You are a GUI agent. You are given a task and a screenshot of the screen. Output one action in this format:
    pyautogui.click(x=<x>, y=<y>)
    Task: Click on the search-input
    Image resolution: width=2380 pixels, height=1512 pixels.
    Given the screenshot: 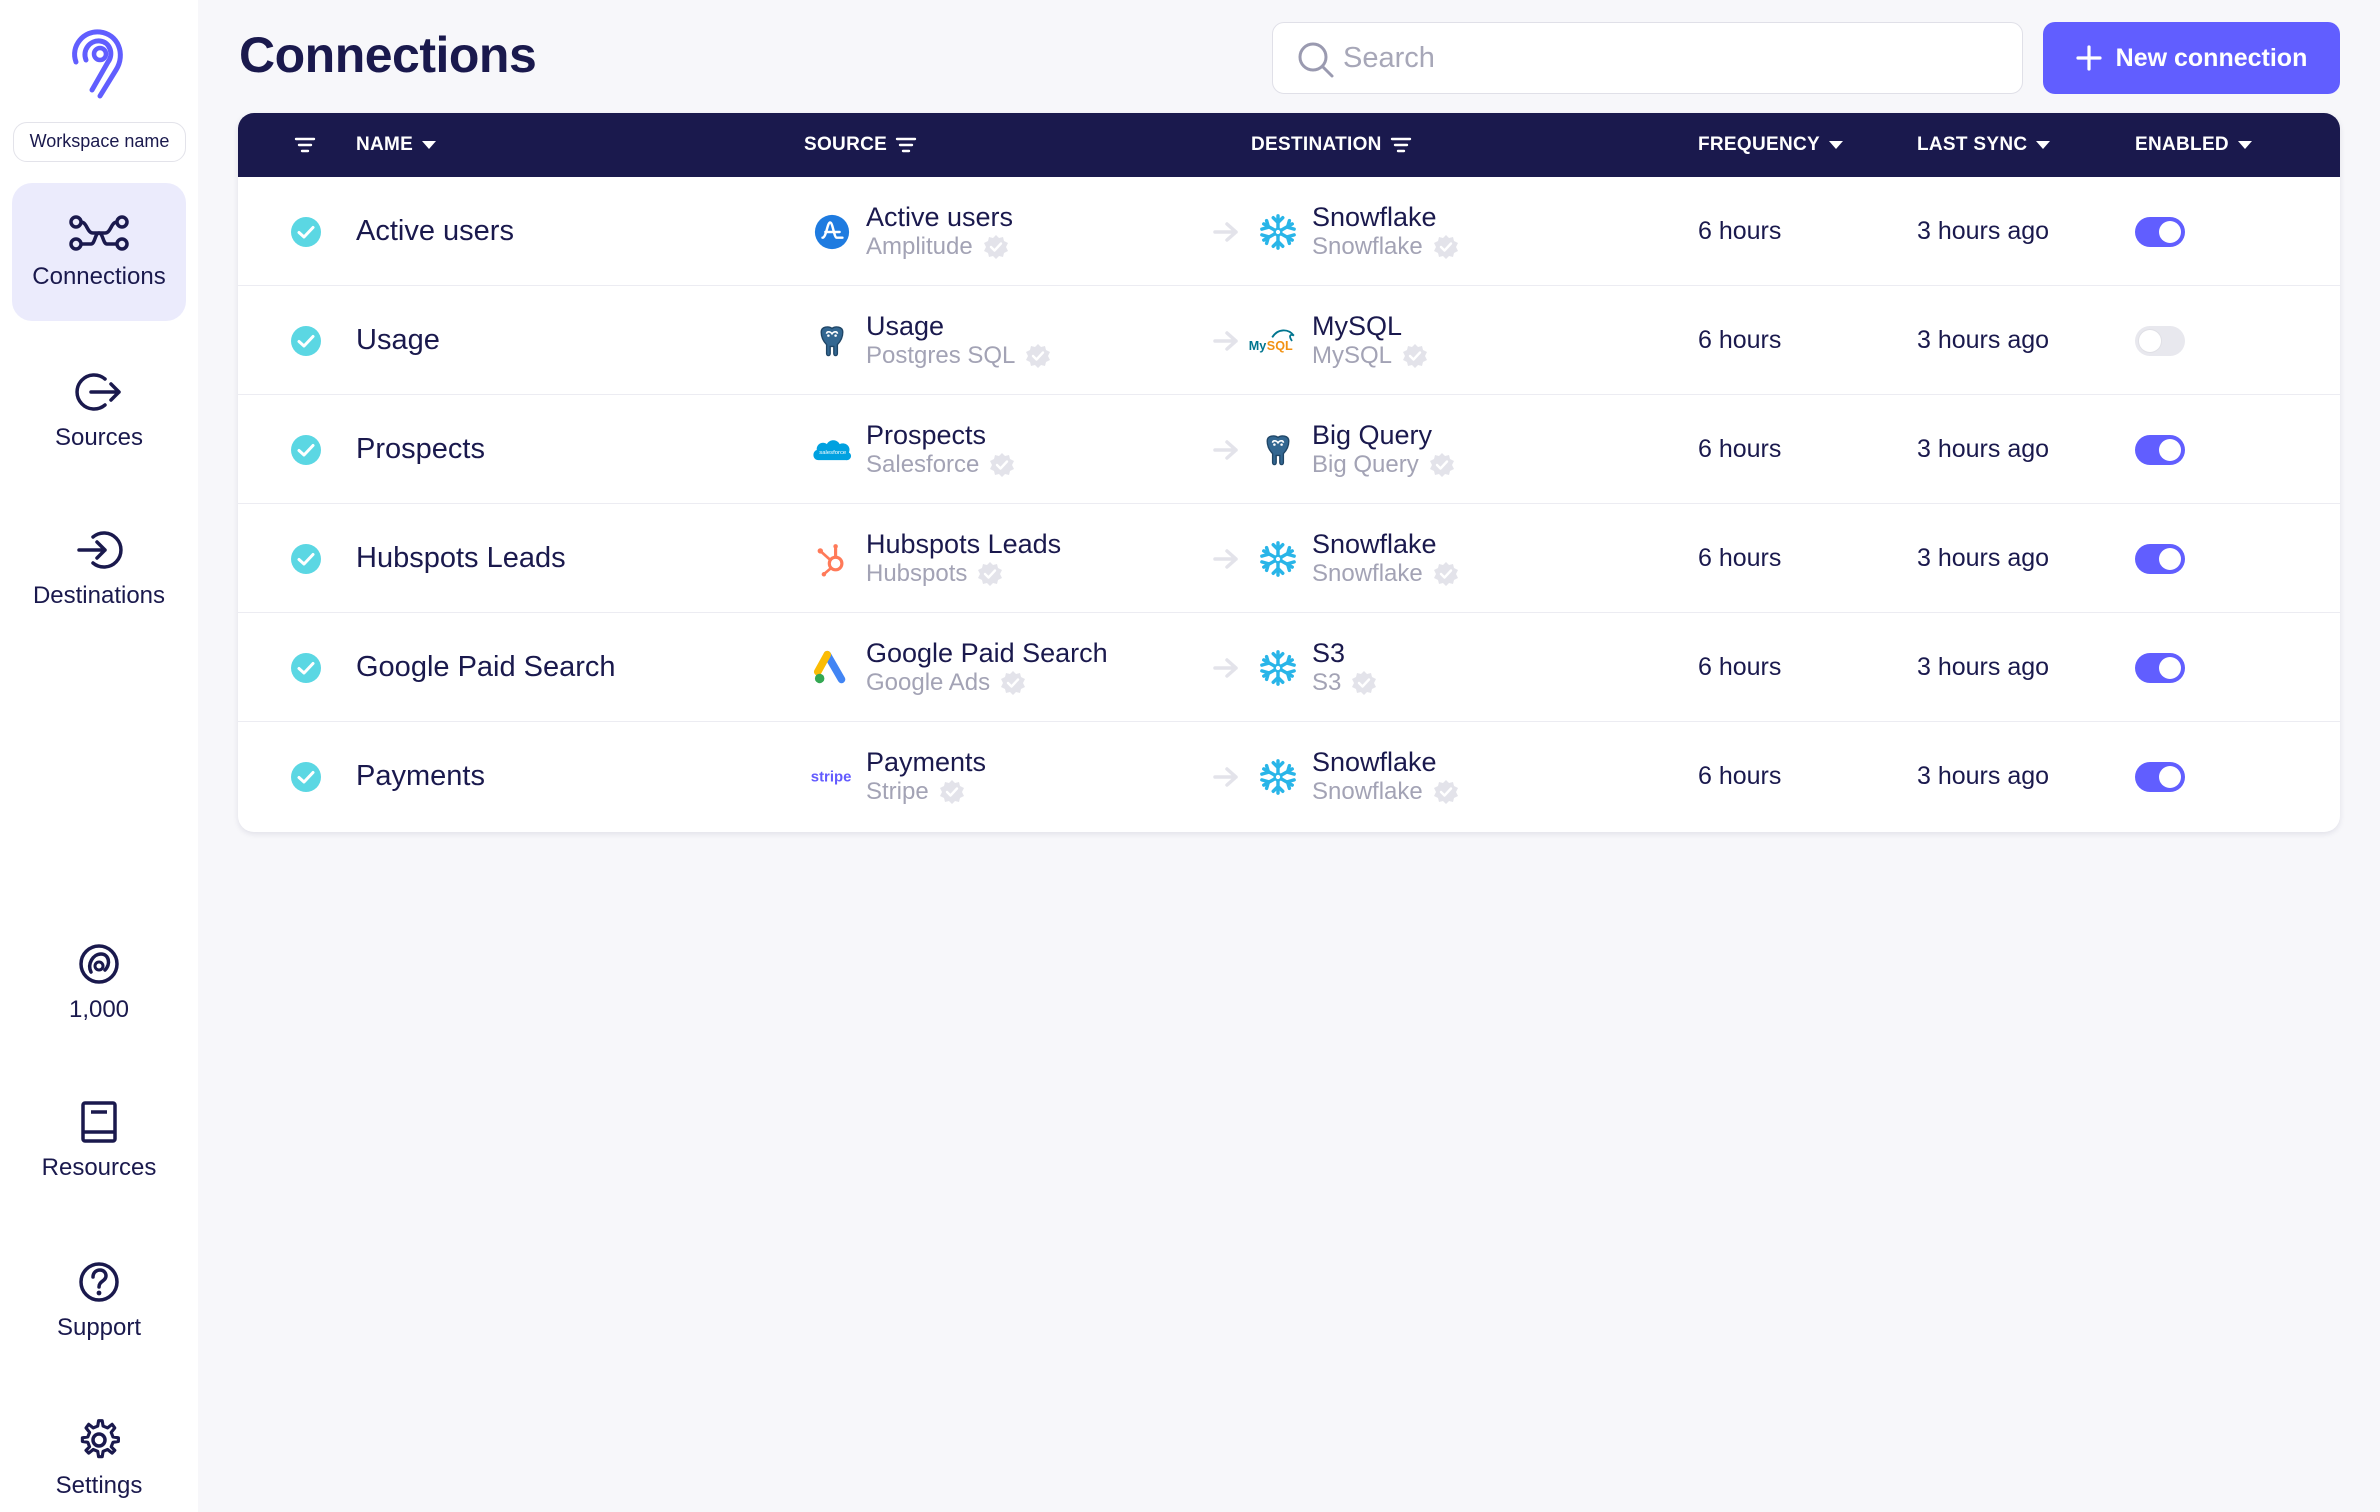 What is the action you would take?
    pyautogui.click(x=1673, y=58)
    